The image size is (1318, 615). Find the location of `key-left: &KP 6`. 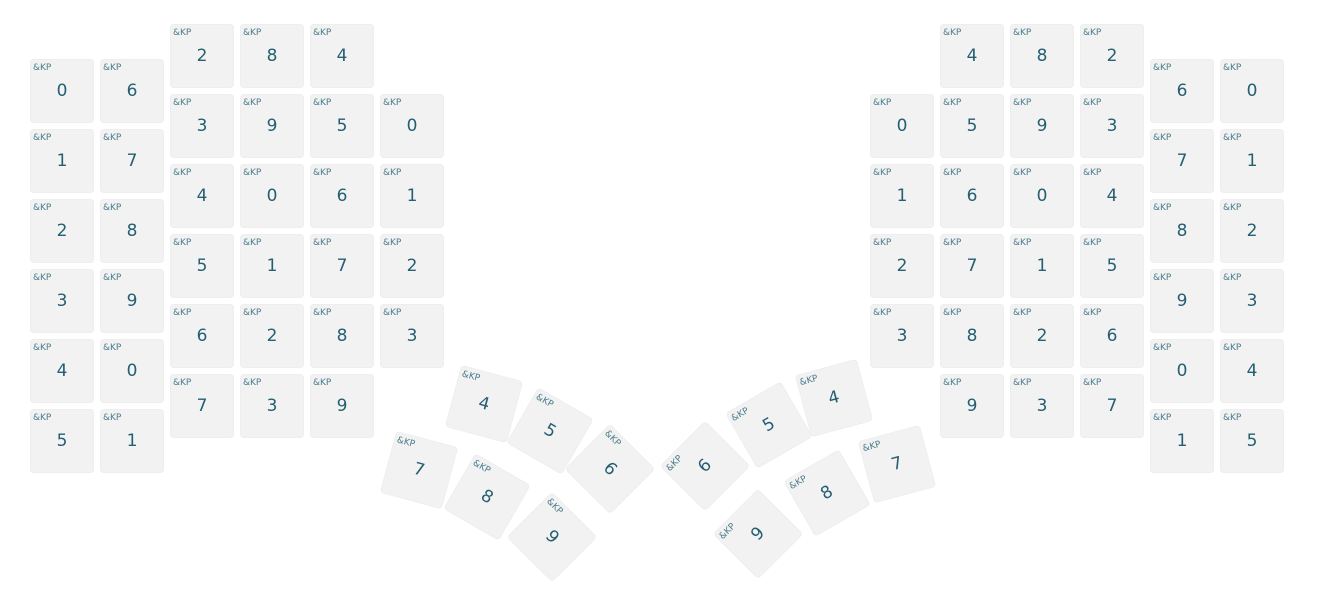

key-left: &KP 6 is located at coordinates (202, 336).